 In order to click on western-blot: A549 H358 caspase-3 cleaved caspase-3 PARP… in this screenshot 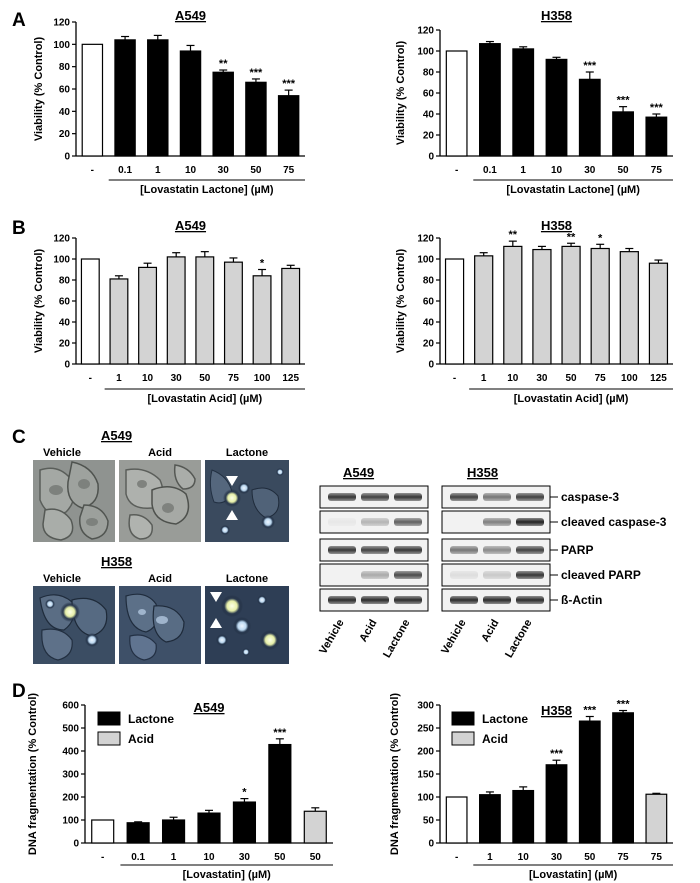, I will do `click(491, 562)`.